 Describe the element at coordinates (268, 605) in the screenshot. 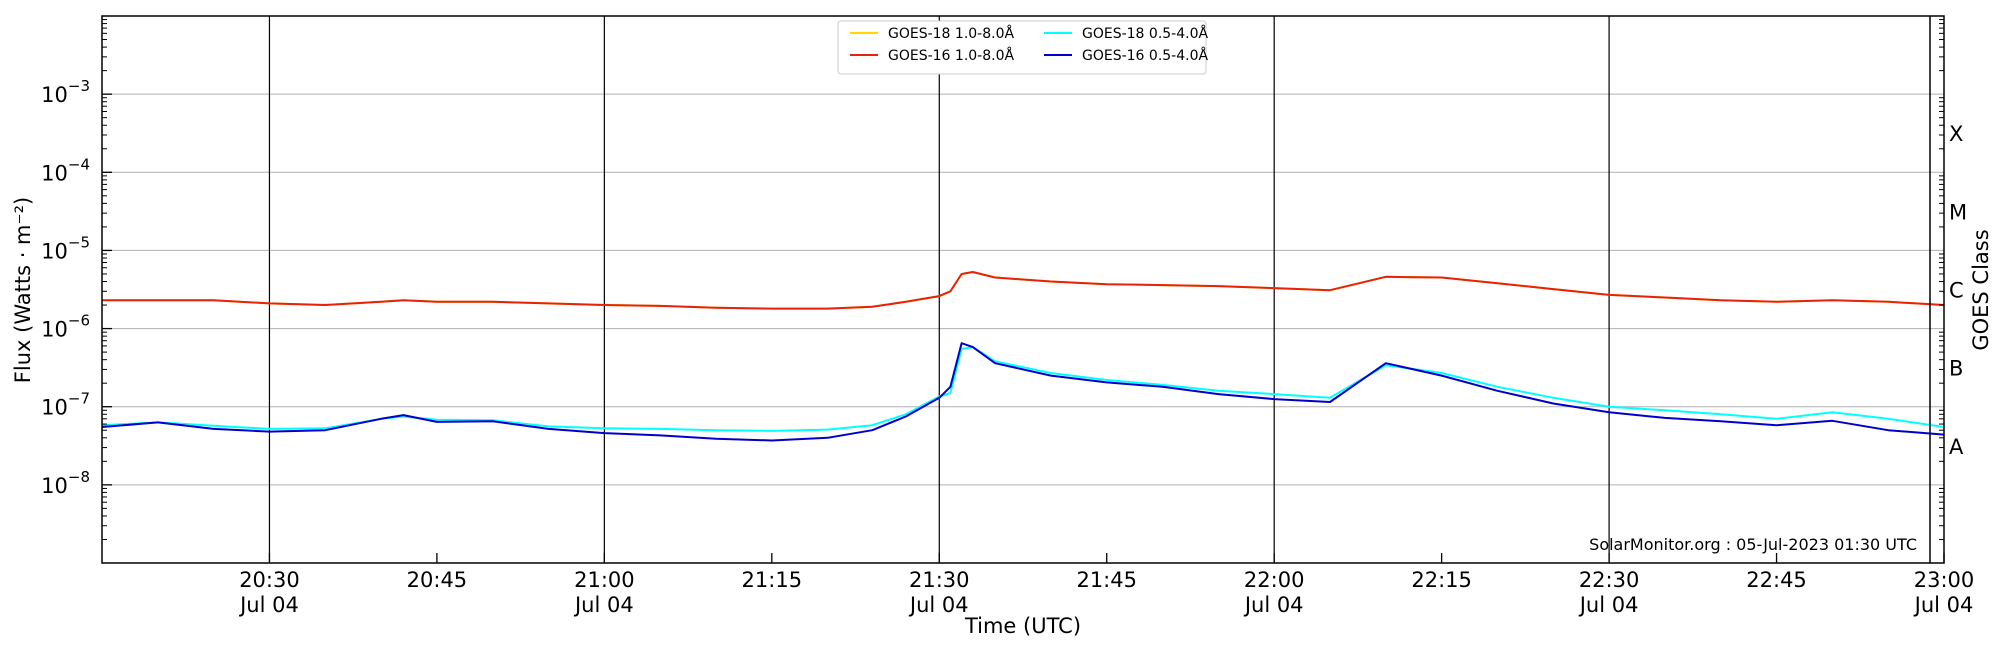

I see `x-tick-date-0: Jul 04` at that location.